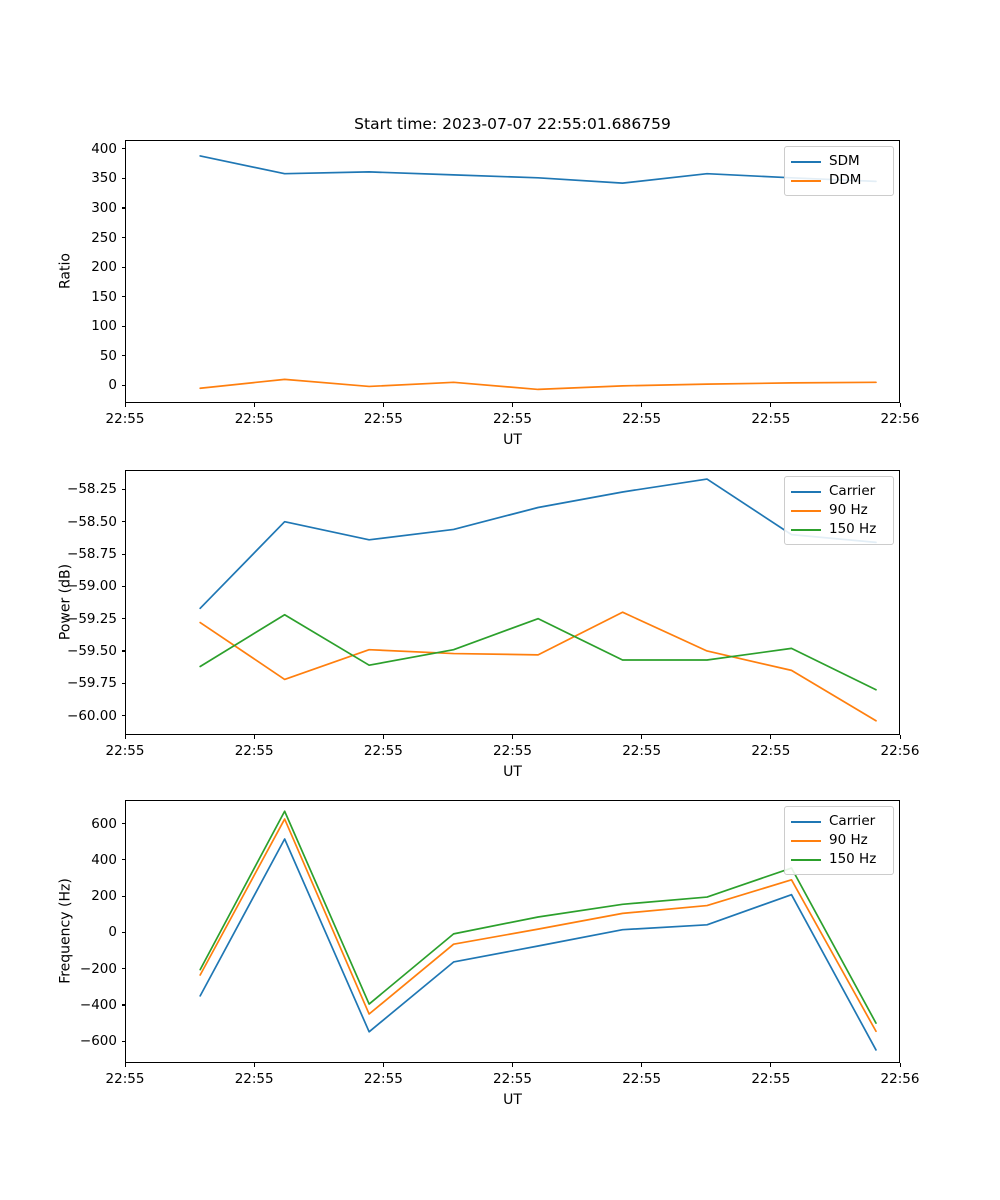  What do you see at coordinates (92, 683) in the screenshot?
I see `y-tick-label: −59.75` at bounding box center [92, 683].